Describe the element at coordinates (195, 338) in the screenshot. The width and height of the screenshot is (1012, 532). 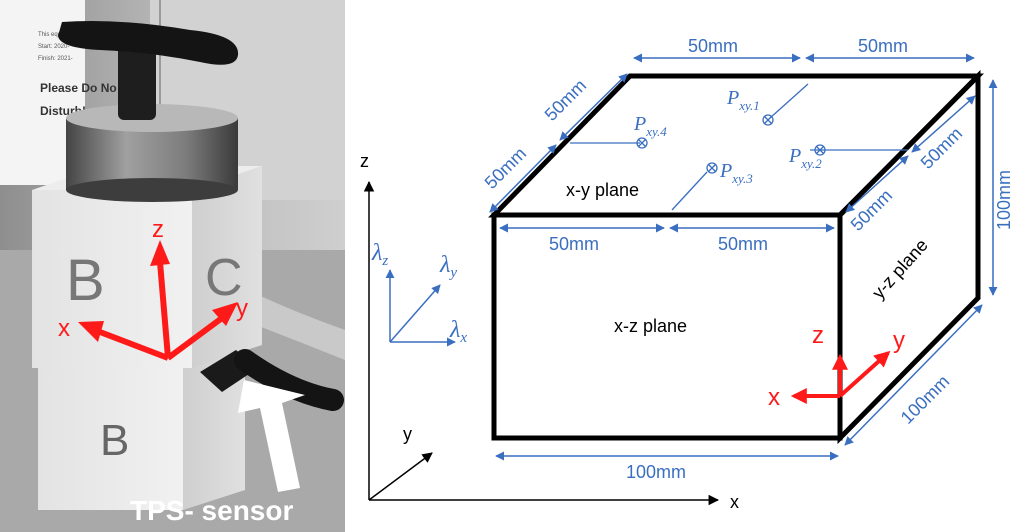
I see `photo-y-arrow` at that location.